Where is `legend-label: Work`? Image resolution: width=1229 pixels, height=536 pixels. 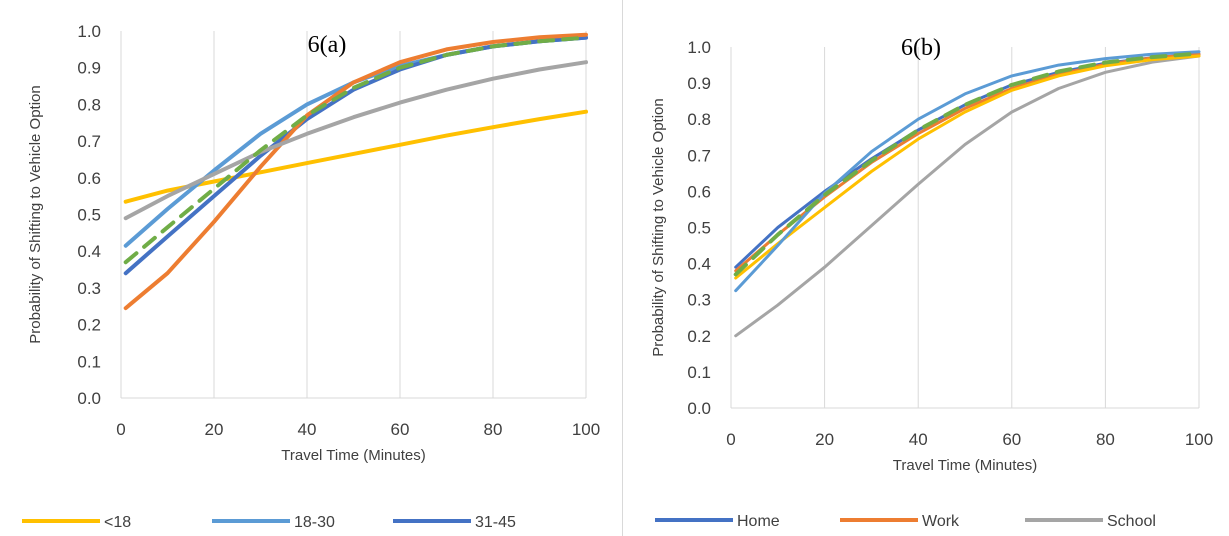
legend-label: Work is located at coordinates (941, 521).